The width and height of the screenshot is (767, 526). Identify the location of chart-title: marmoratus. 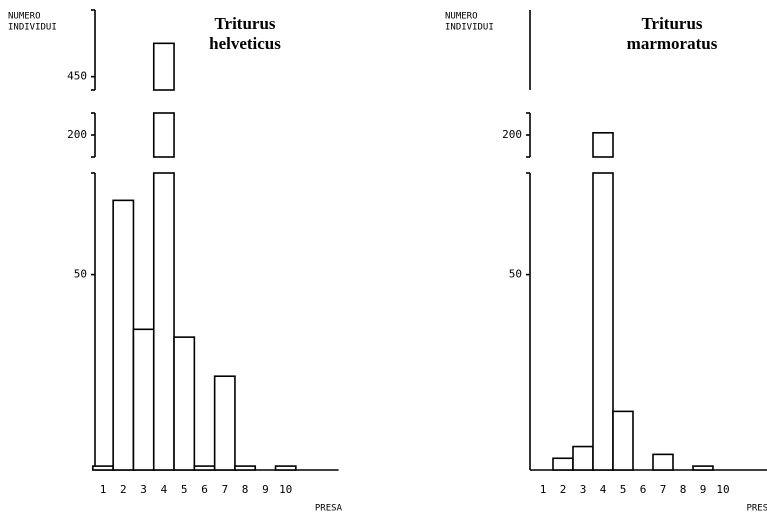
(672, 43).